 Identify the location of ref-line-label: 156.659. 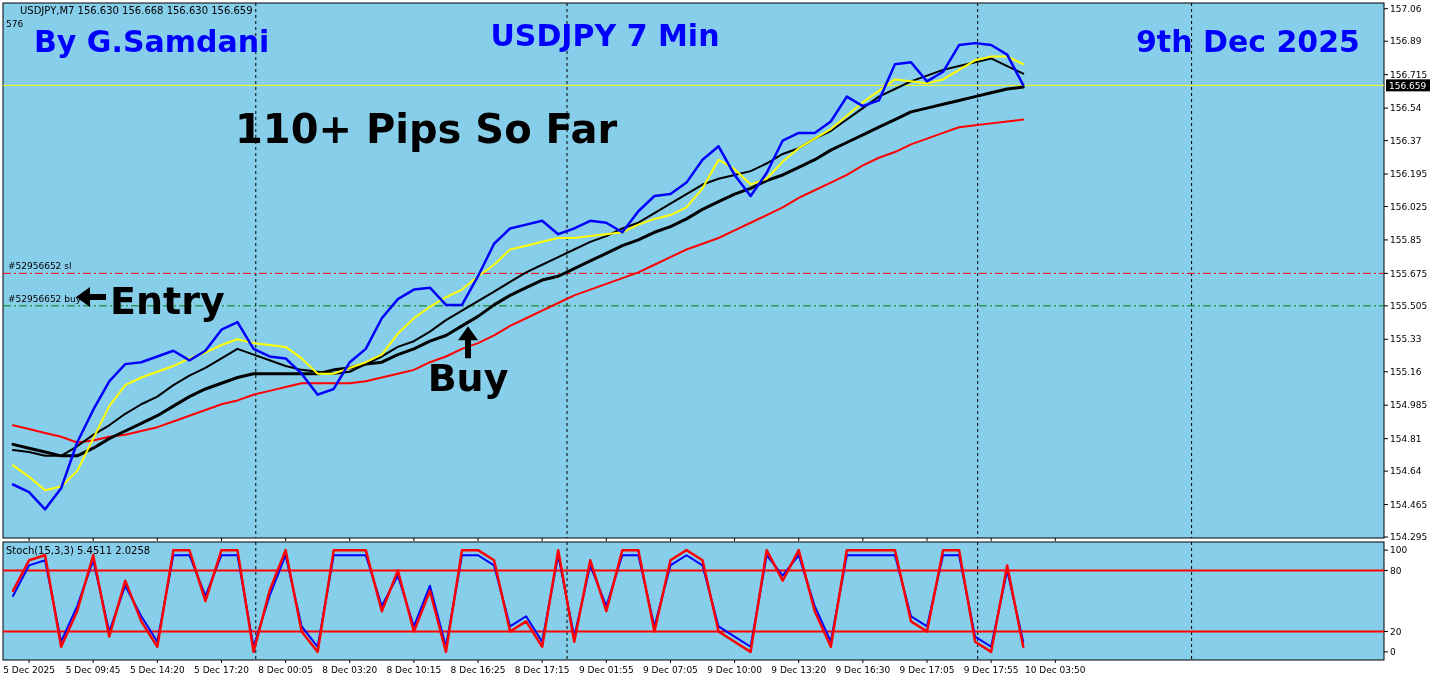
(1408, 85).